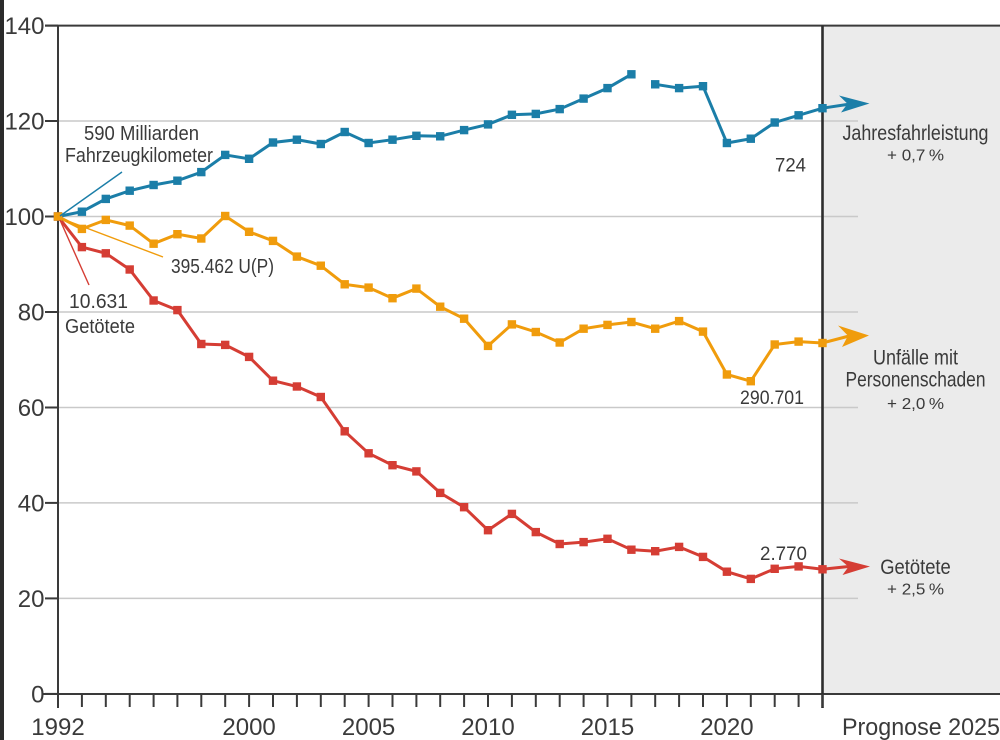  What do you see at coordinates (772, 398) in the screenshot?
I see `svg-text: 290.701` at bounding box center [772, 398].